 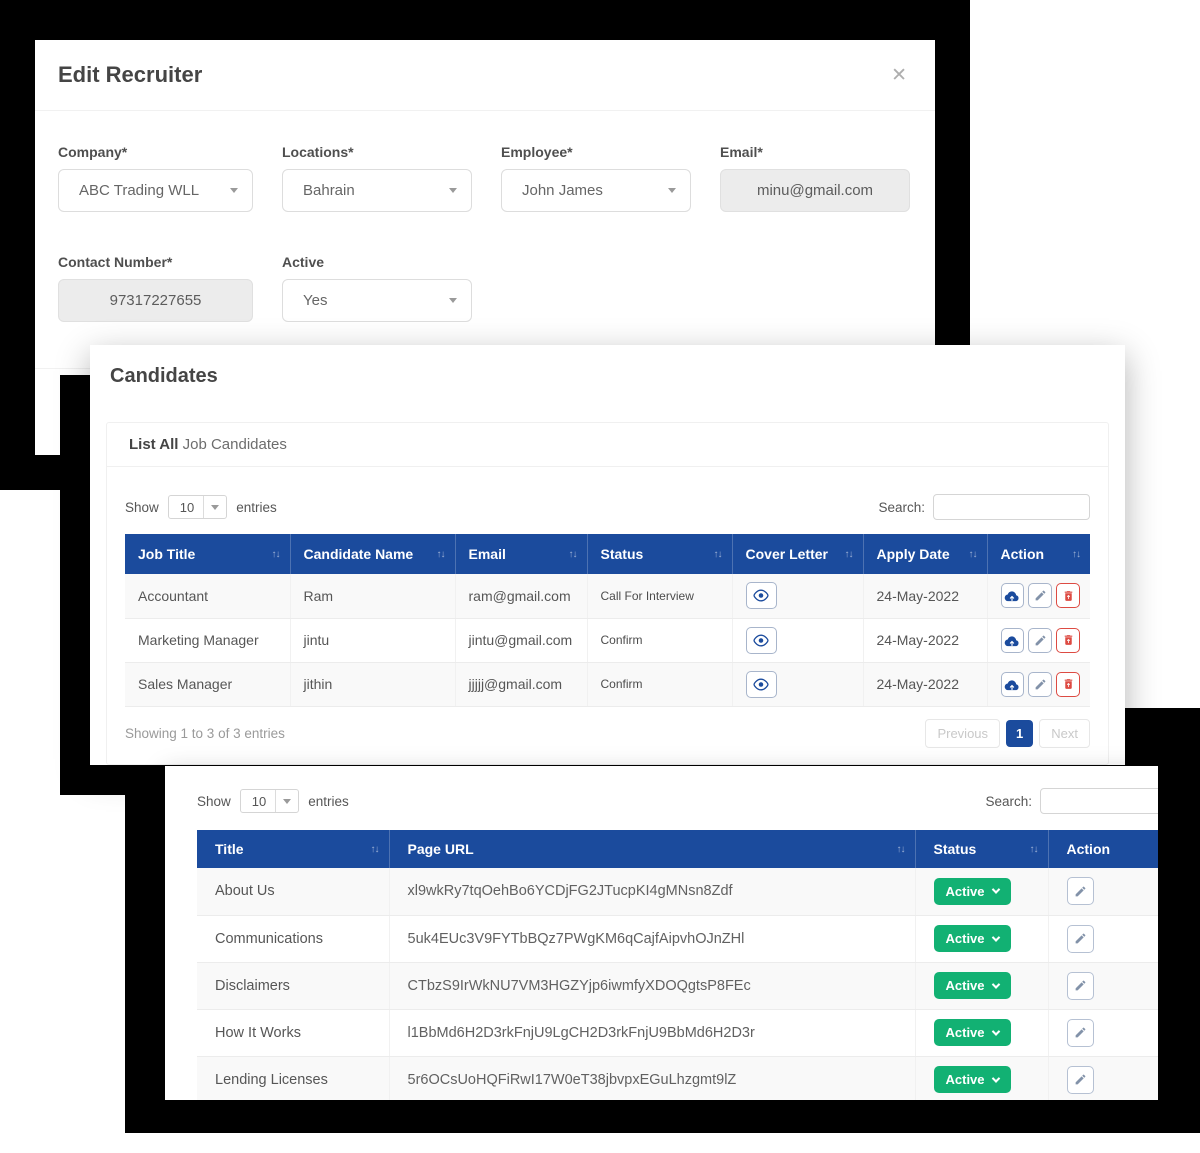 What do you see at coordinates (155, 190) in the screenshot?
I see `company-select: ABC Trading WLL` at bounding box center [155, 190].